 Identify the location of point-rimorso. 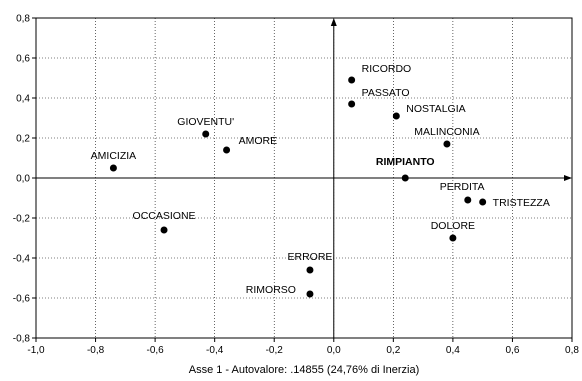
(310, 294).